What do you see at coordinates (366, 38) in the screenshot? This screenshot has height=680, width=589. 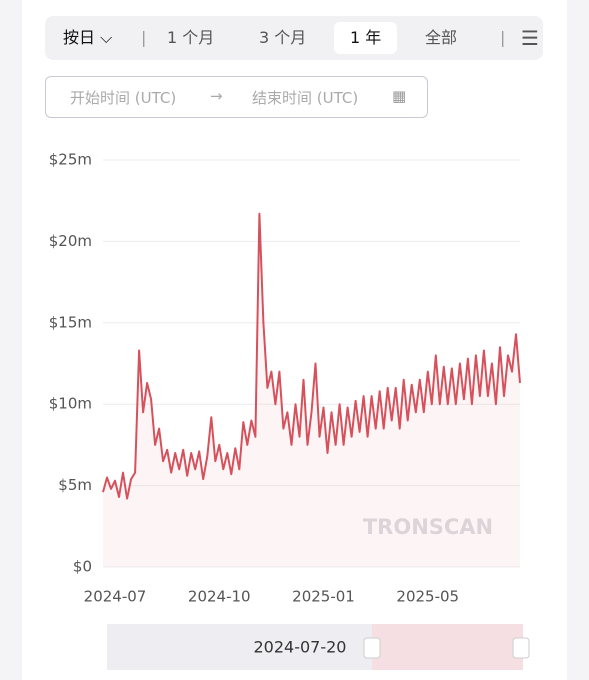 I see `range-button: 1 年` at bounding box center [366, 38].